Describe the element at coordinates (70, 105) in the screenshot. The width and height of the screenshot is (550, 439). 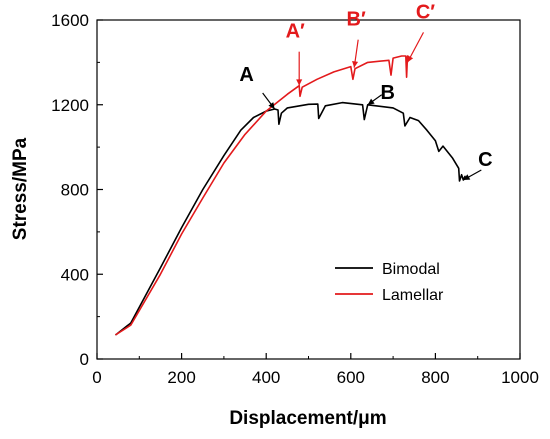
I see `y-tick-label: 1200` at that location.